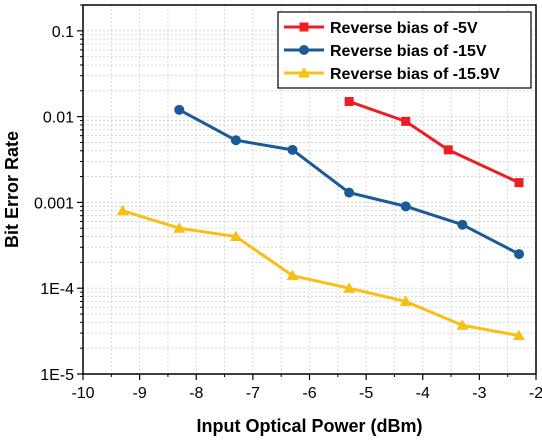  I want to click on legend-item: Reverse bias of -5V, so click(381, 28).